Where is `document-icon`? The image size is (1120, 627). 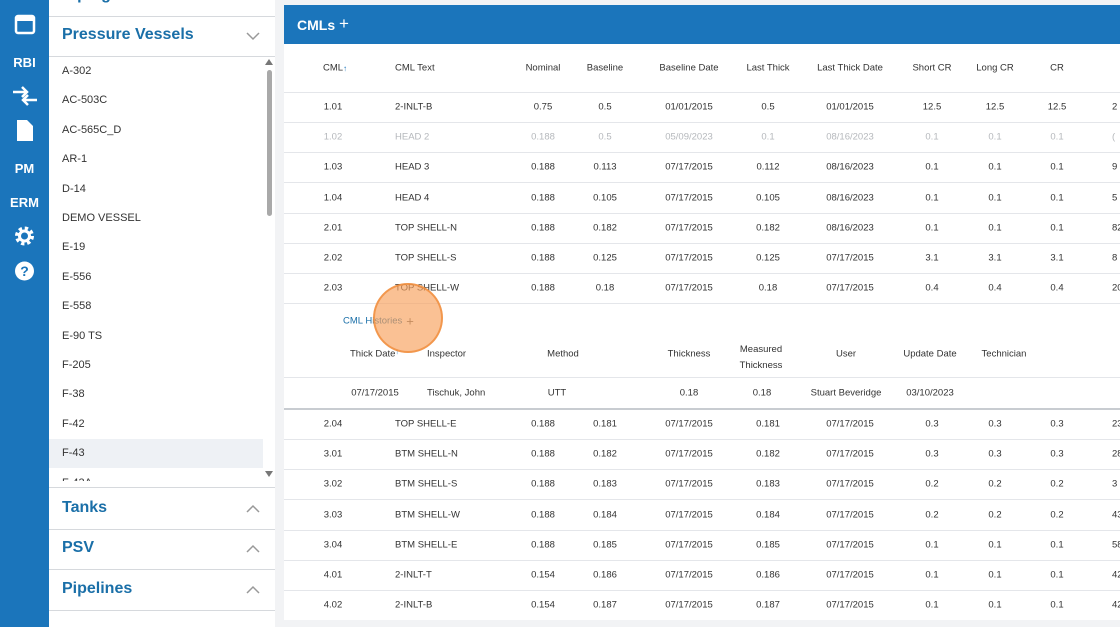 document-icon is located at coordinates (25, 130).